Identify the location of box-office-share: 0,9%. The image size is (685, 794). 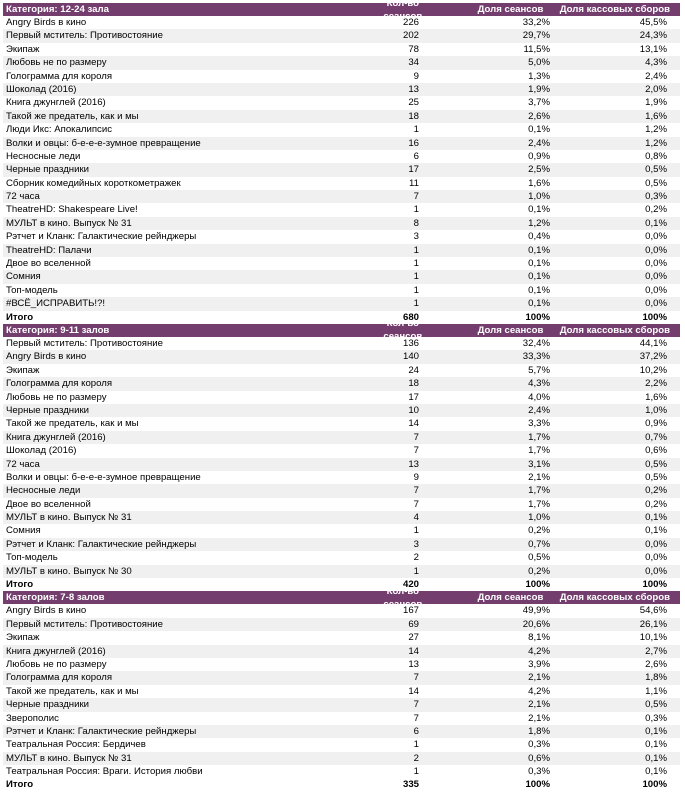
(656, 424).